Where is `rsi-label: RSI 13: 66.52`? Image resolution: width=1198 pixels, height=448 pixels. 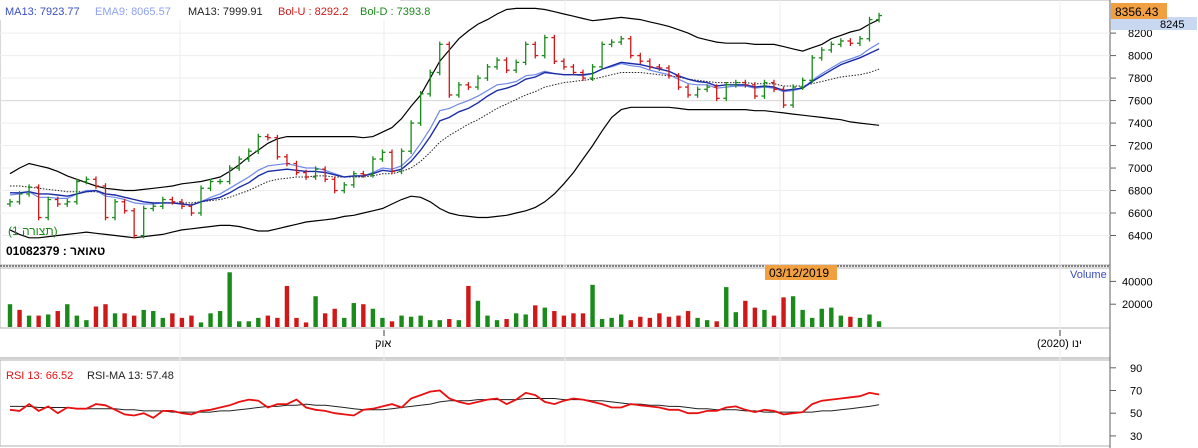 rsi-label: RSI 13: 66.52 is located at coordinates (39, 376).